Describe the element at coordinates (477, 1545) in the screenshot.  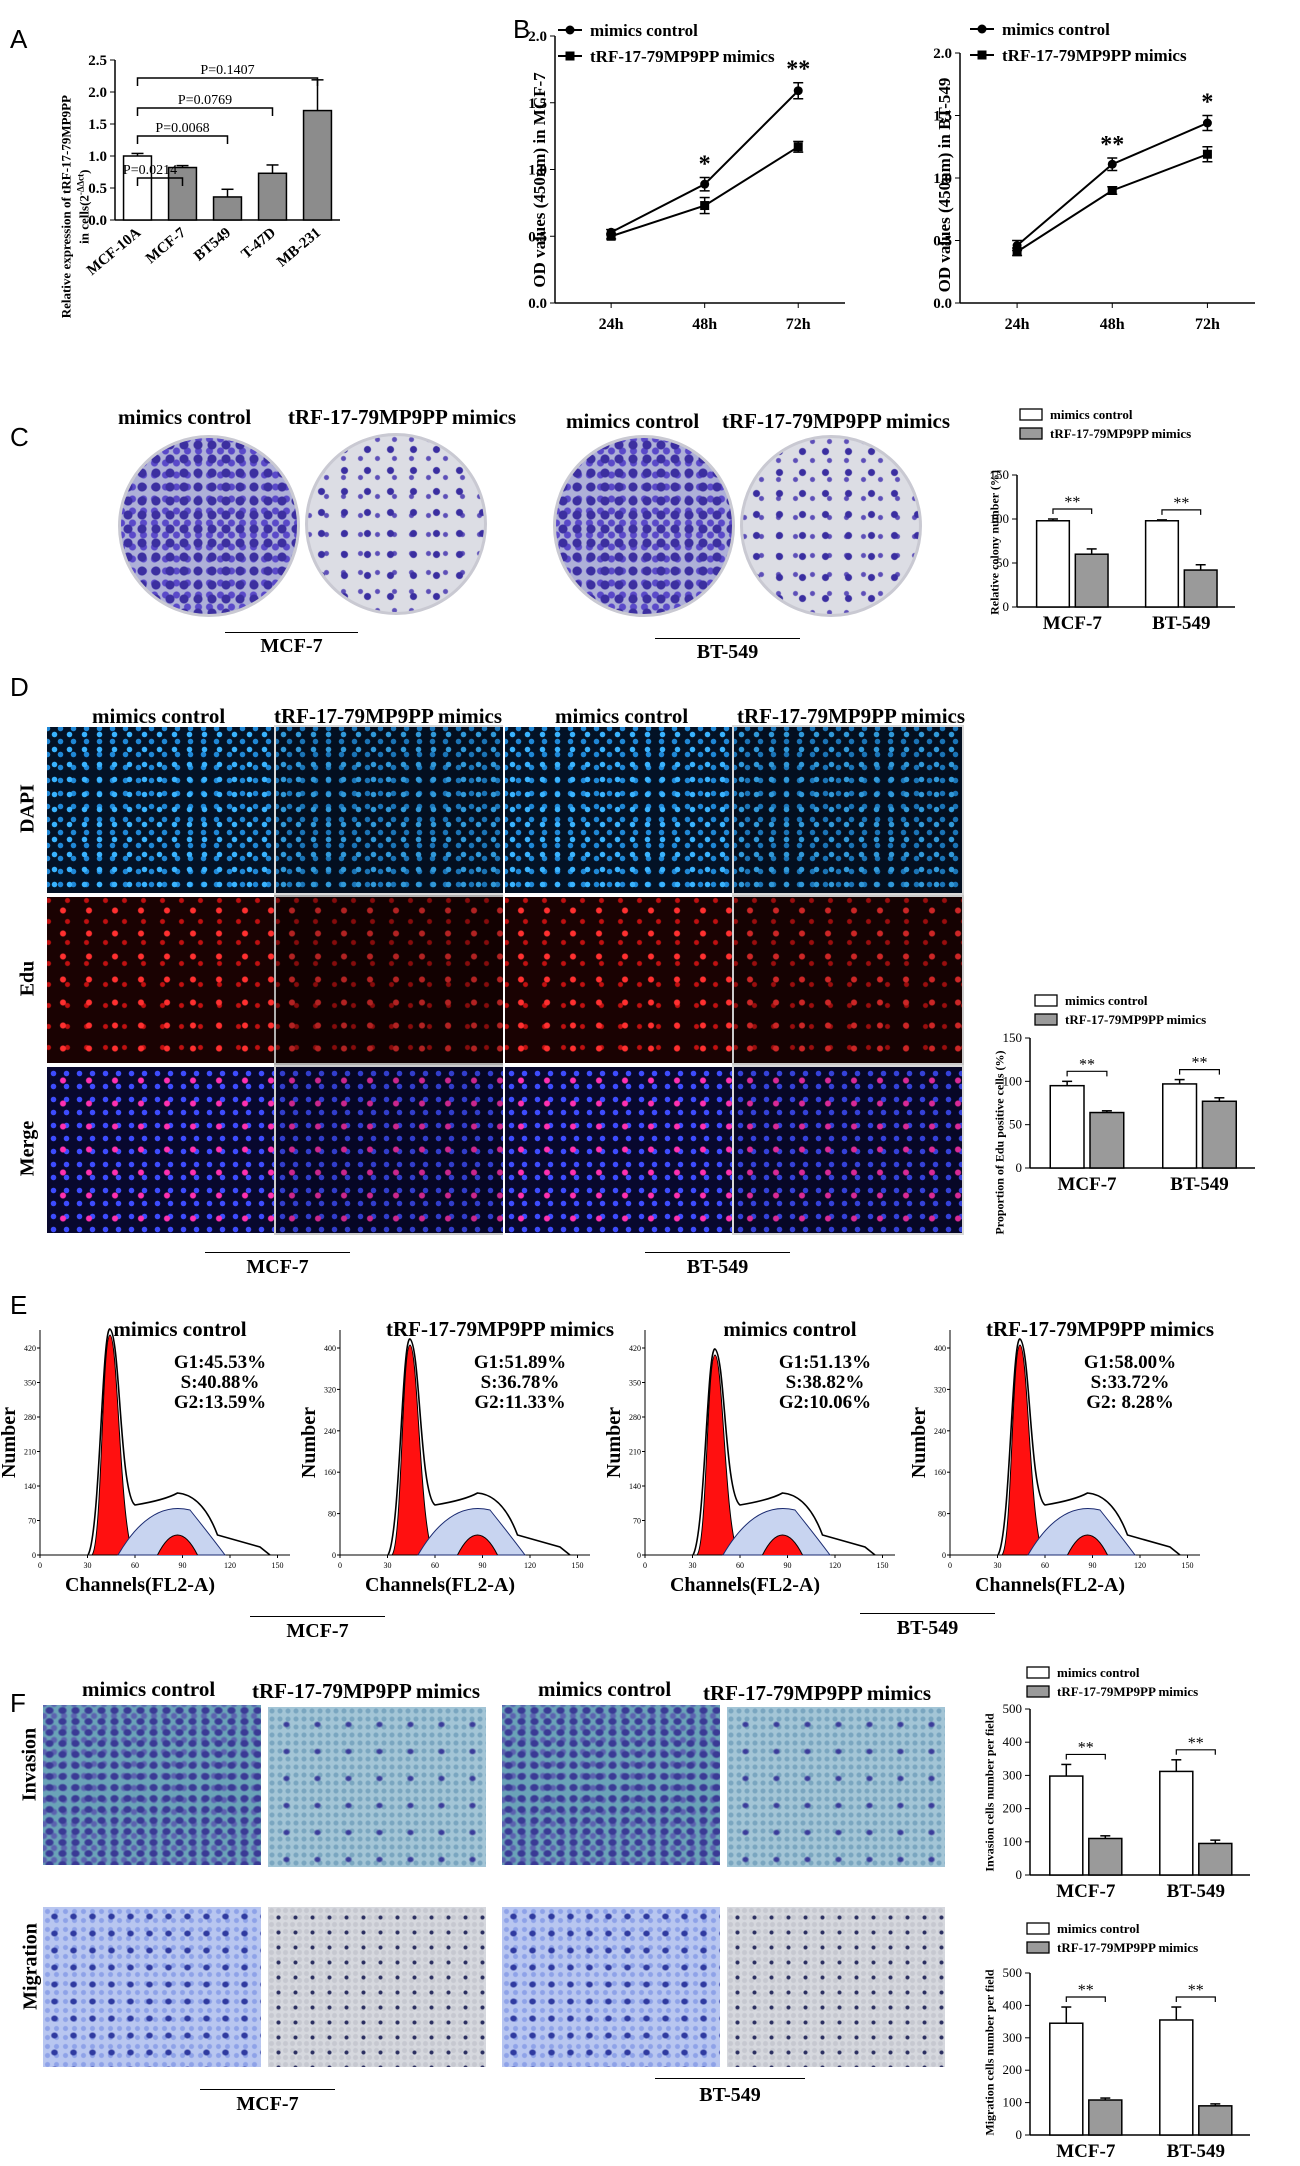
I see `e-g2-peak` at that location.